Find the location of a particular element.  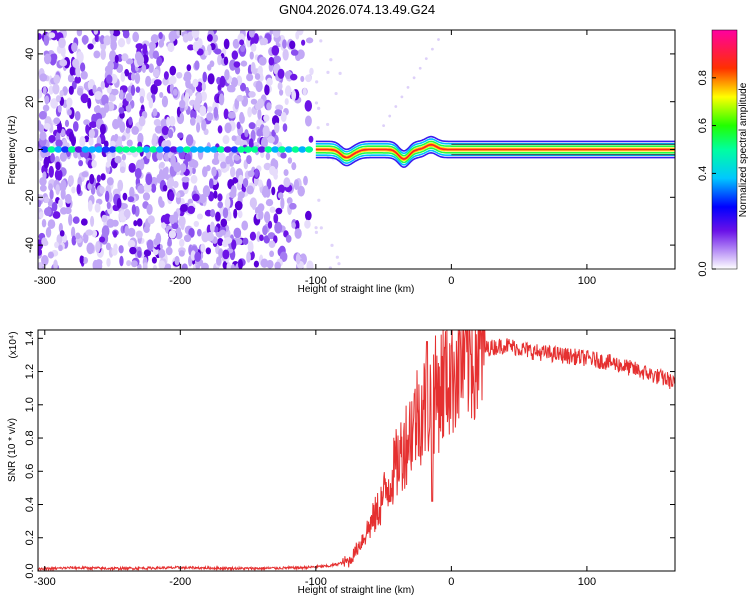

snr-y-label: SNR (10 * v/v) is located at coordinates (12, 450).